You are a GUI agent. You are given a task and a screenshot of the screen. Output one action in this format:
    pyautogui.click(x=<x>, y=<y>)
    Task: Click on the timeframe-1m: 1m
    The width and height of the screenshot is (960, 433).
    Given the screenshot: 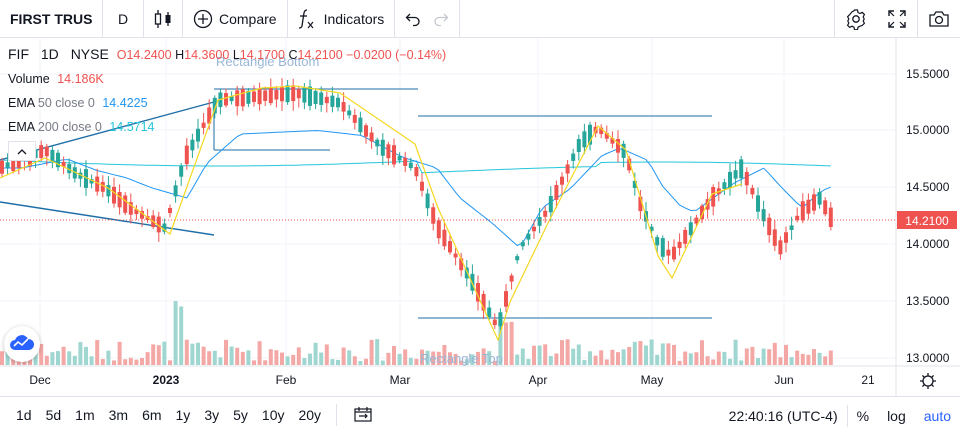 What is the action you would take?
    pyautogui.click(x=85, y=415)
    